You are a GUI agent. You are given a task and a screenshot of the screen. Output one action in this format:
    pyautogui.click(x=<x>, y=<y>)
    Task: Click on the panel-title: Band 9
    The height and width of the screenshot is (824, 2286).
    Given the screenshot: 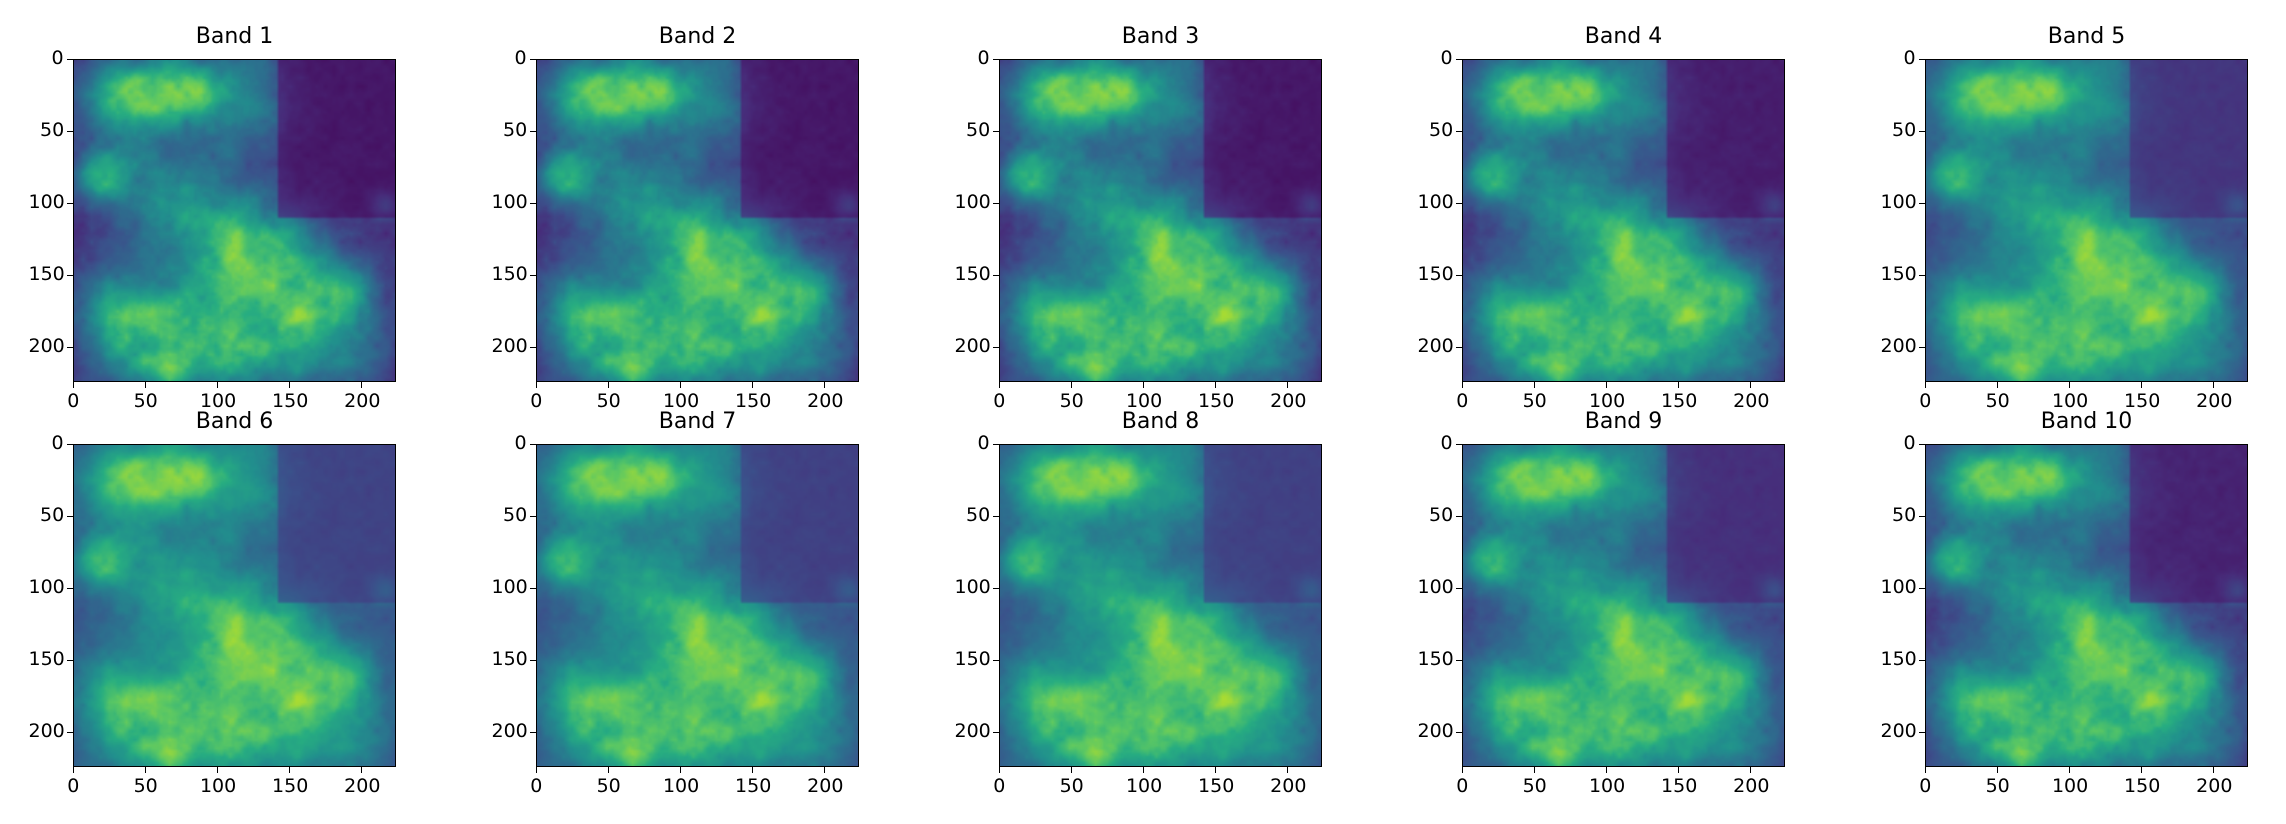 What is the action you would take?
    pyautogui.click(x=1623, y=421)
    